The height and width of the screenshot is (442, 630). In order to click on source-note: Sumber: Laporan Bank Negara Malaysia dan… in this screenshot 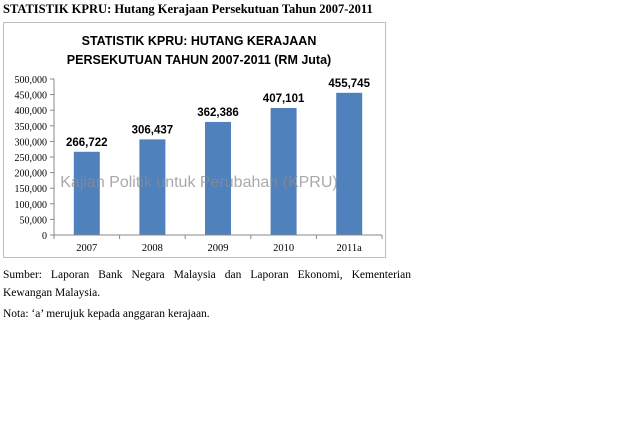, I will do `click(207, 284)`.